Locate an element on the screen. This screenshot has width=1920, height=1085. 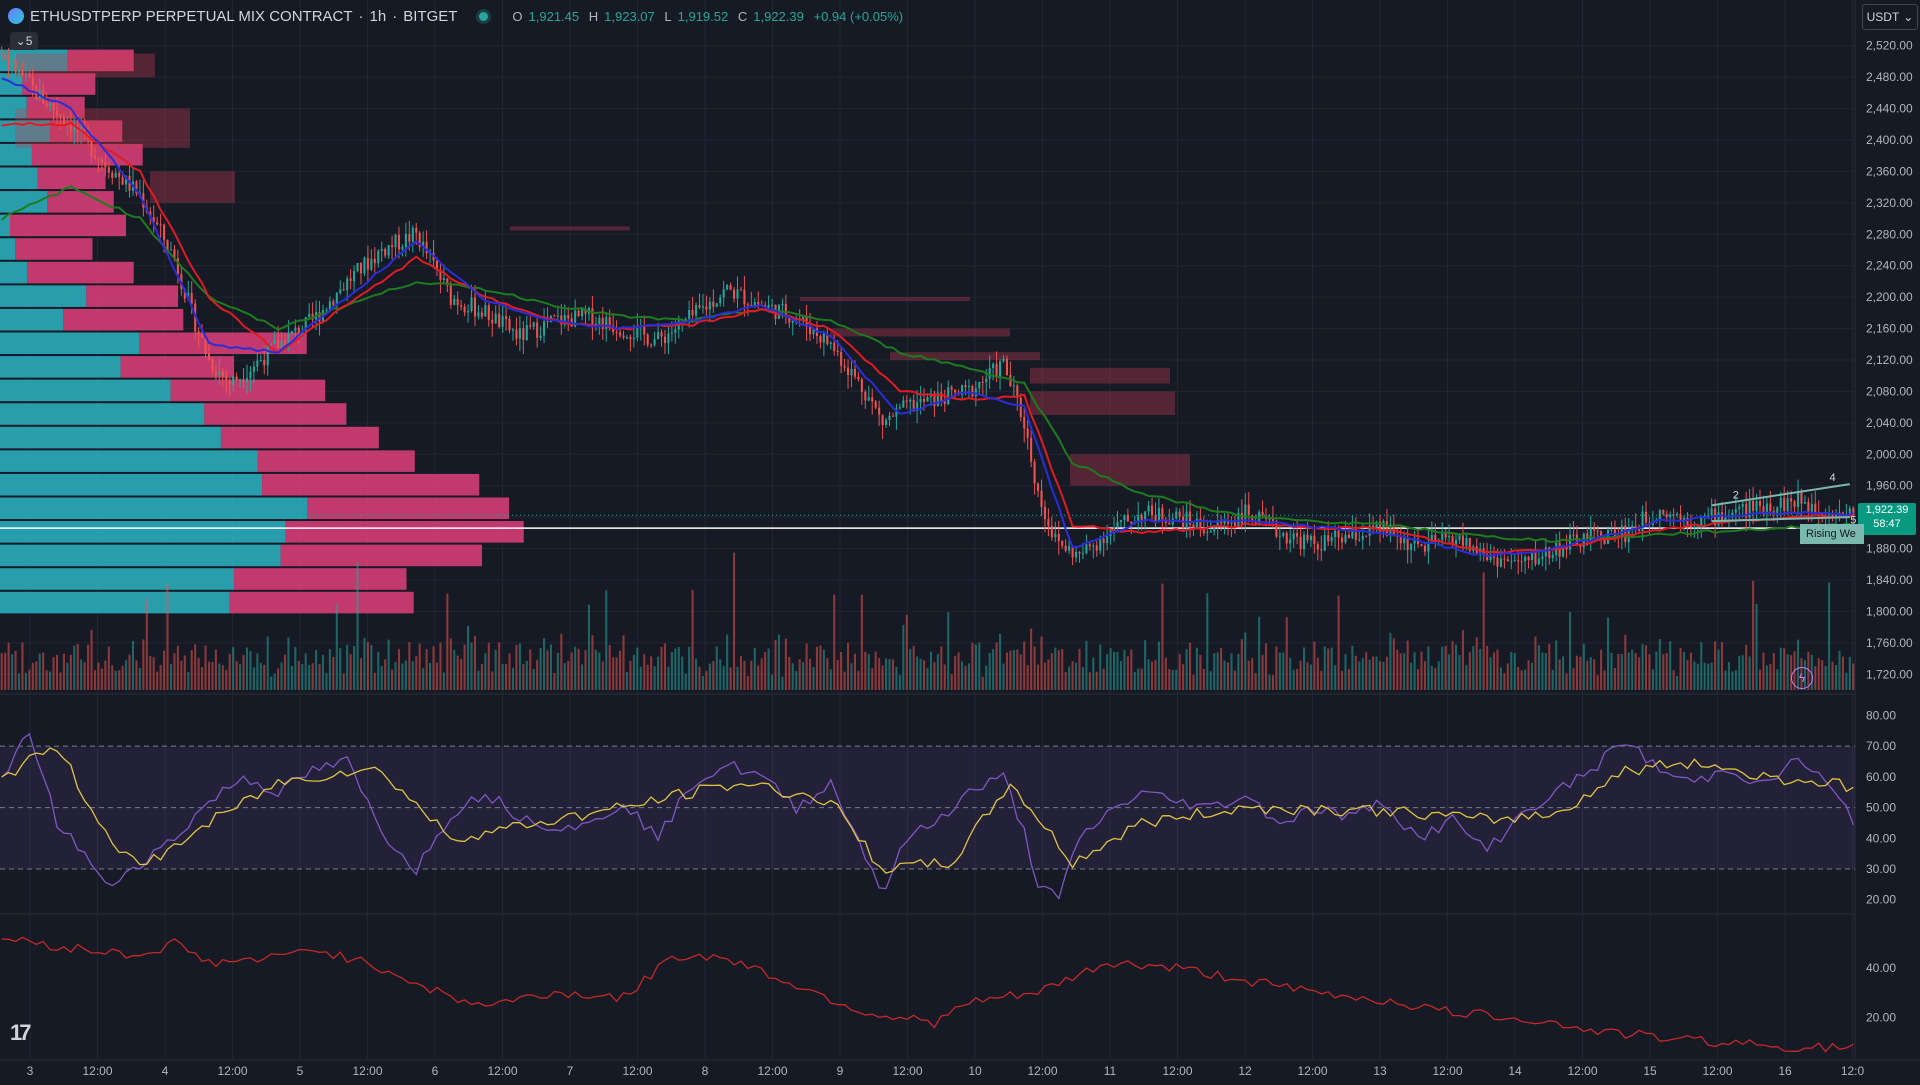
price-tick-label: 2,280.00 is located at coordinates (1889, 234).